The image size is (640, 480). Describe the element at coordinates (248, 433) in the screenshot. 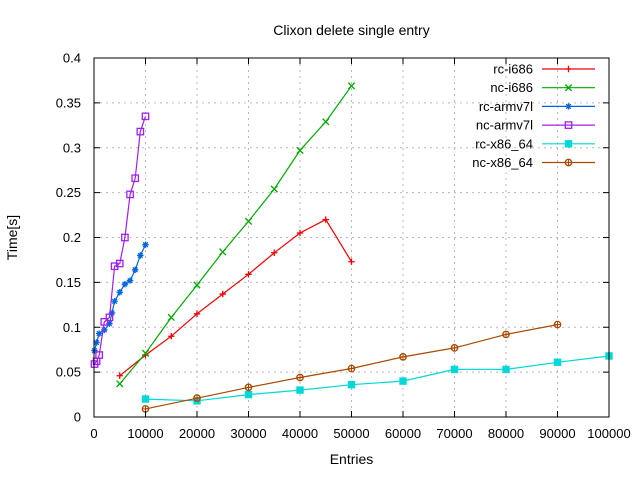

I see `x-tick-label: 30000` at that location.